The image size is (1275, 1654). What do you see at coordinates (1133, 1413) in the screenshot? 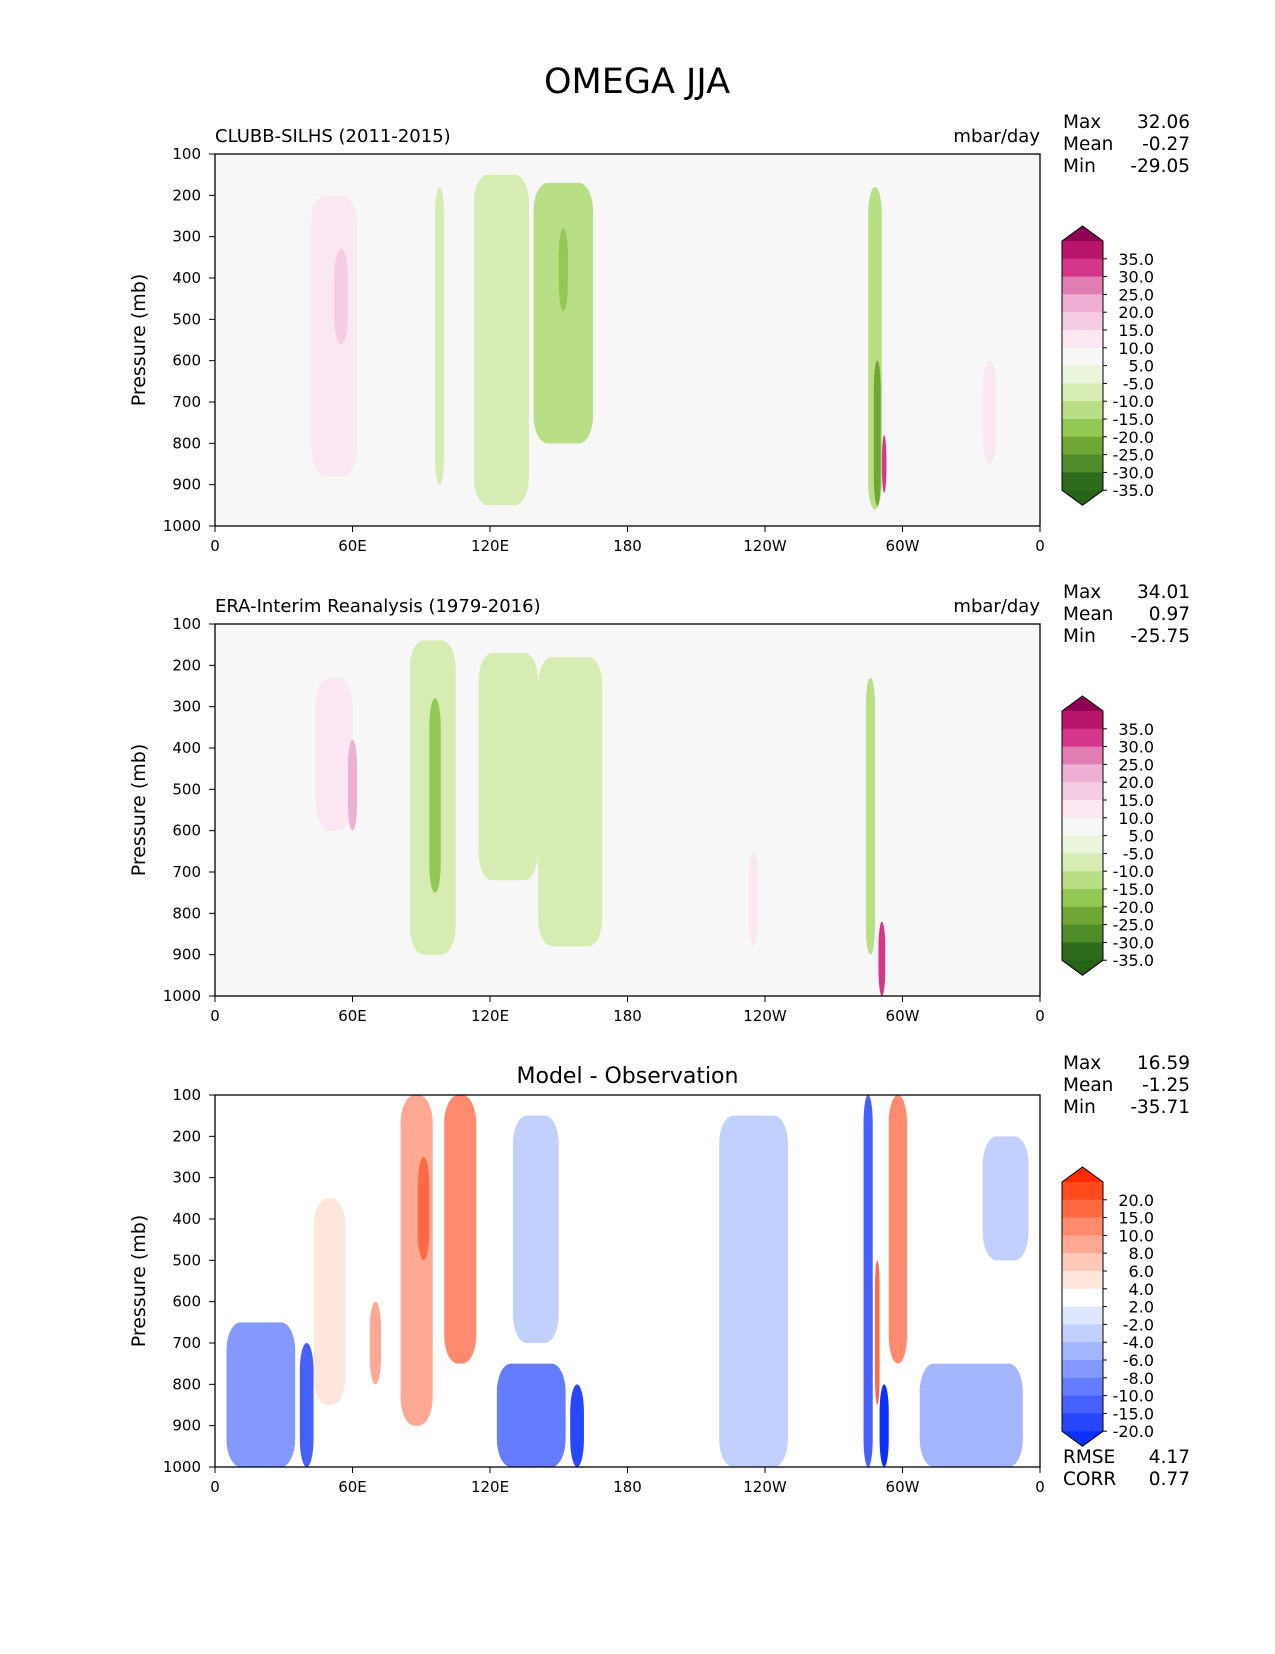
I see `colorbar-label: -15.0` at bounding box center [1133, 1413].